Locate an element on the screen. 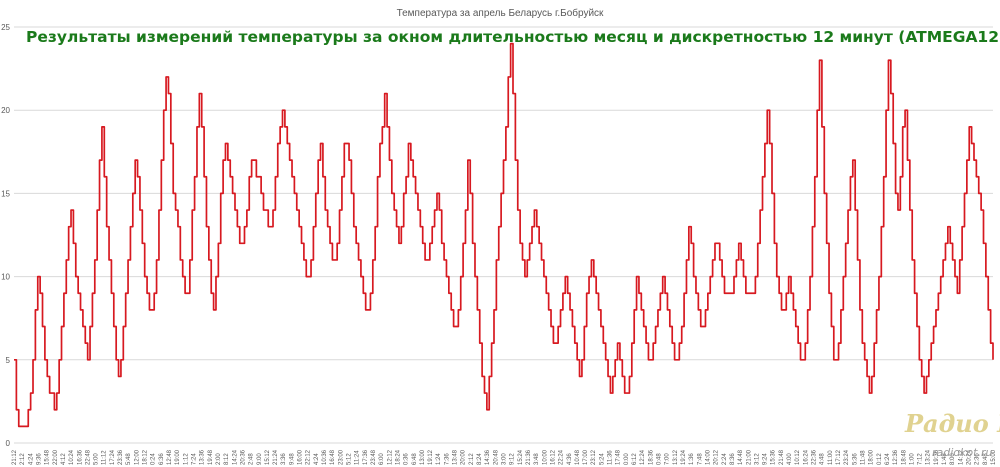 The height and width of the screenshot is (467, 1000). x-tick-label: 6:00 is located at coordinates (382, 459).